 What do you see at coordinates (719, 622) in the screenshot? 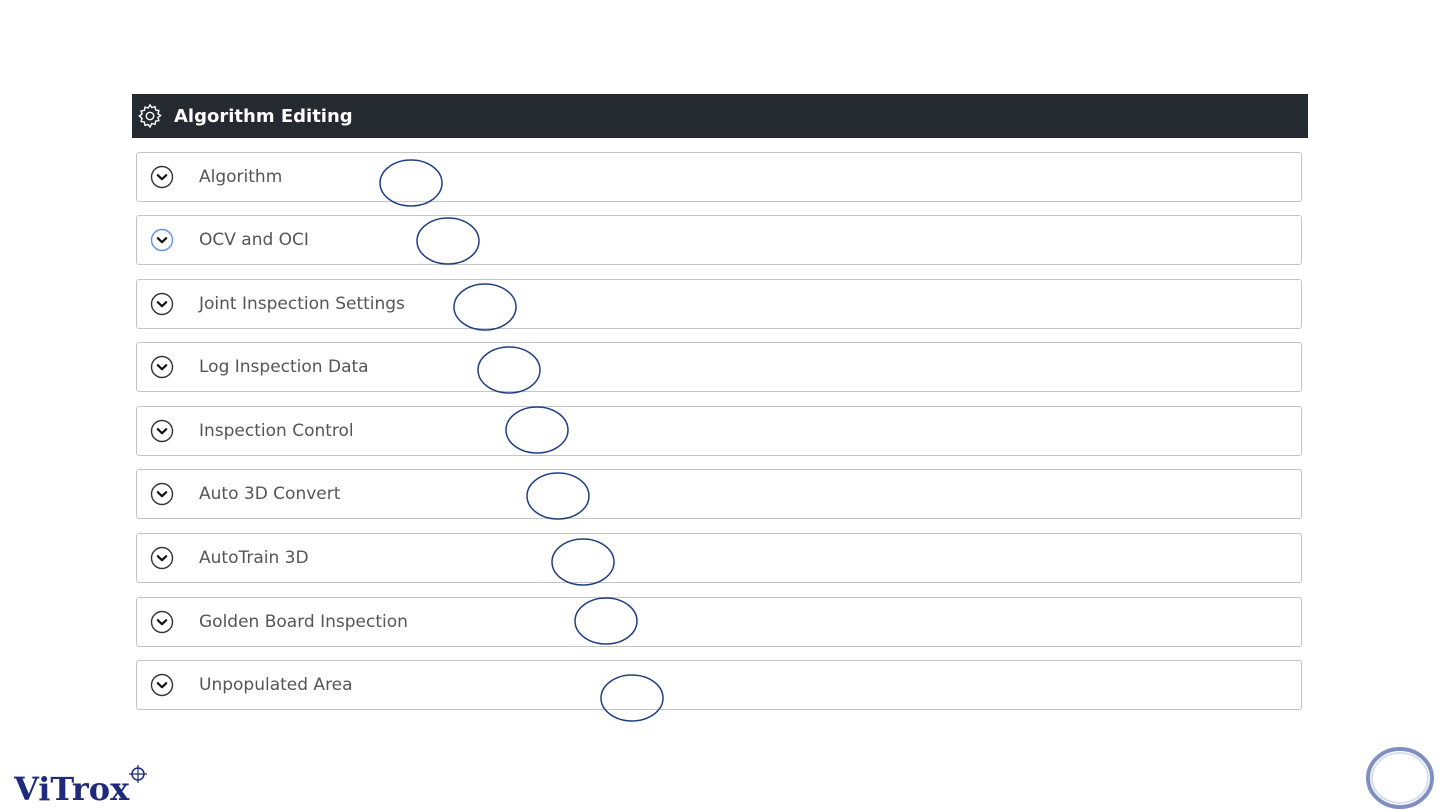
I see `accordion-section: Golden Board Inspection` at bounding box center [719, 622].